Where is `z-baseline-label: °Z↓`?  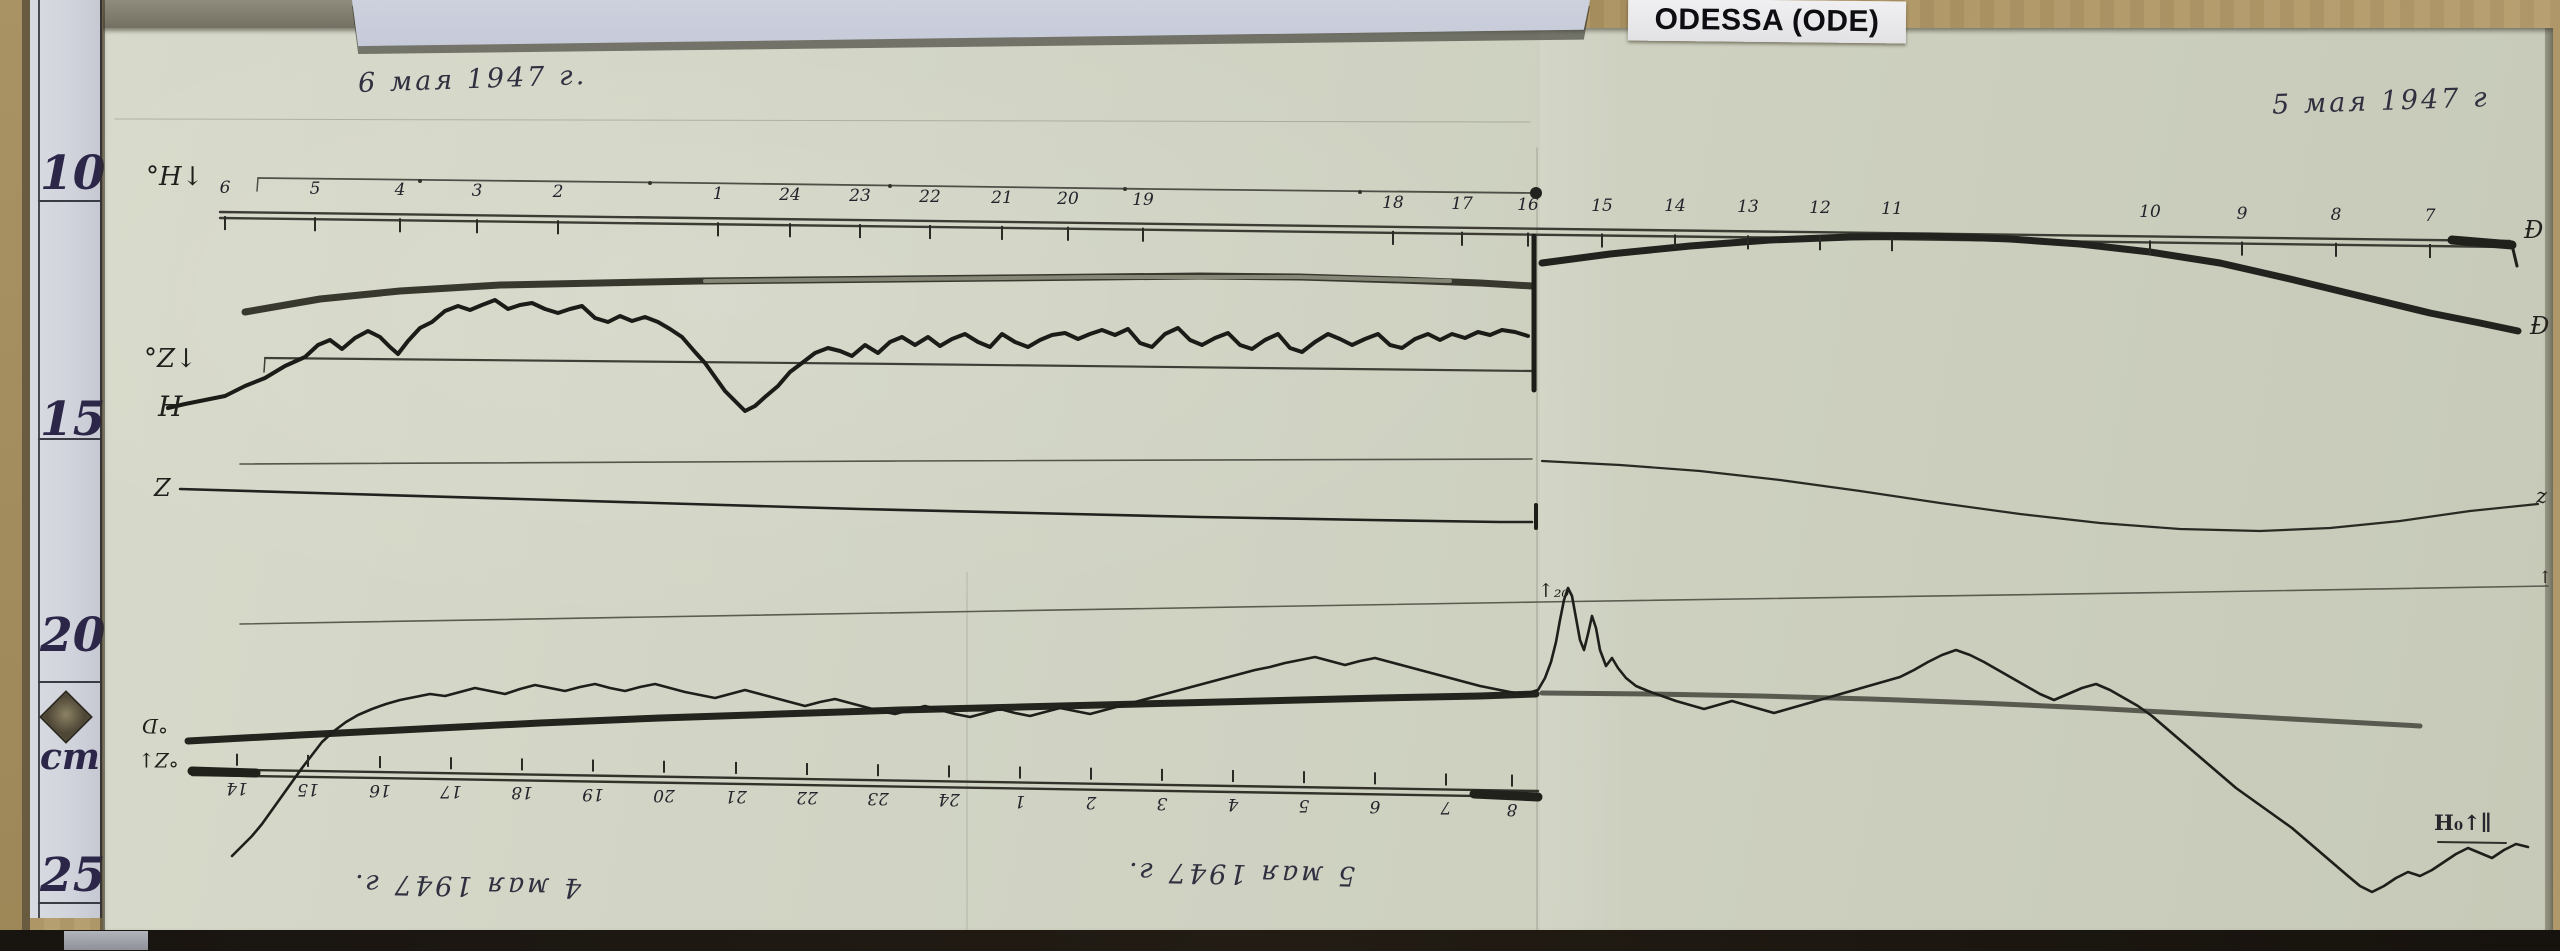 z-baseline-label: °Z↓ is located at coordinates (170, 359).